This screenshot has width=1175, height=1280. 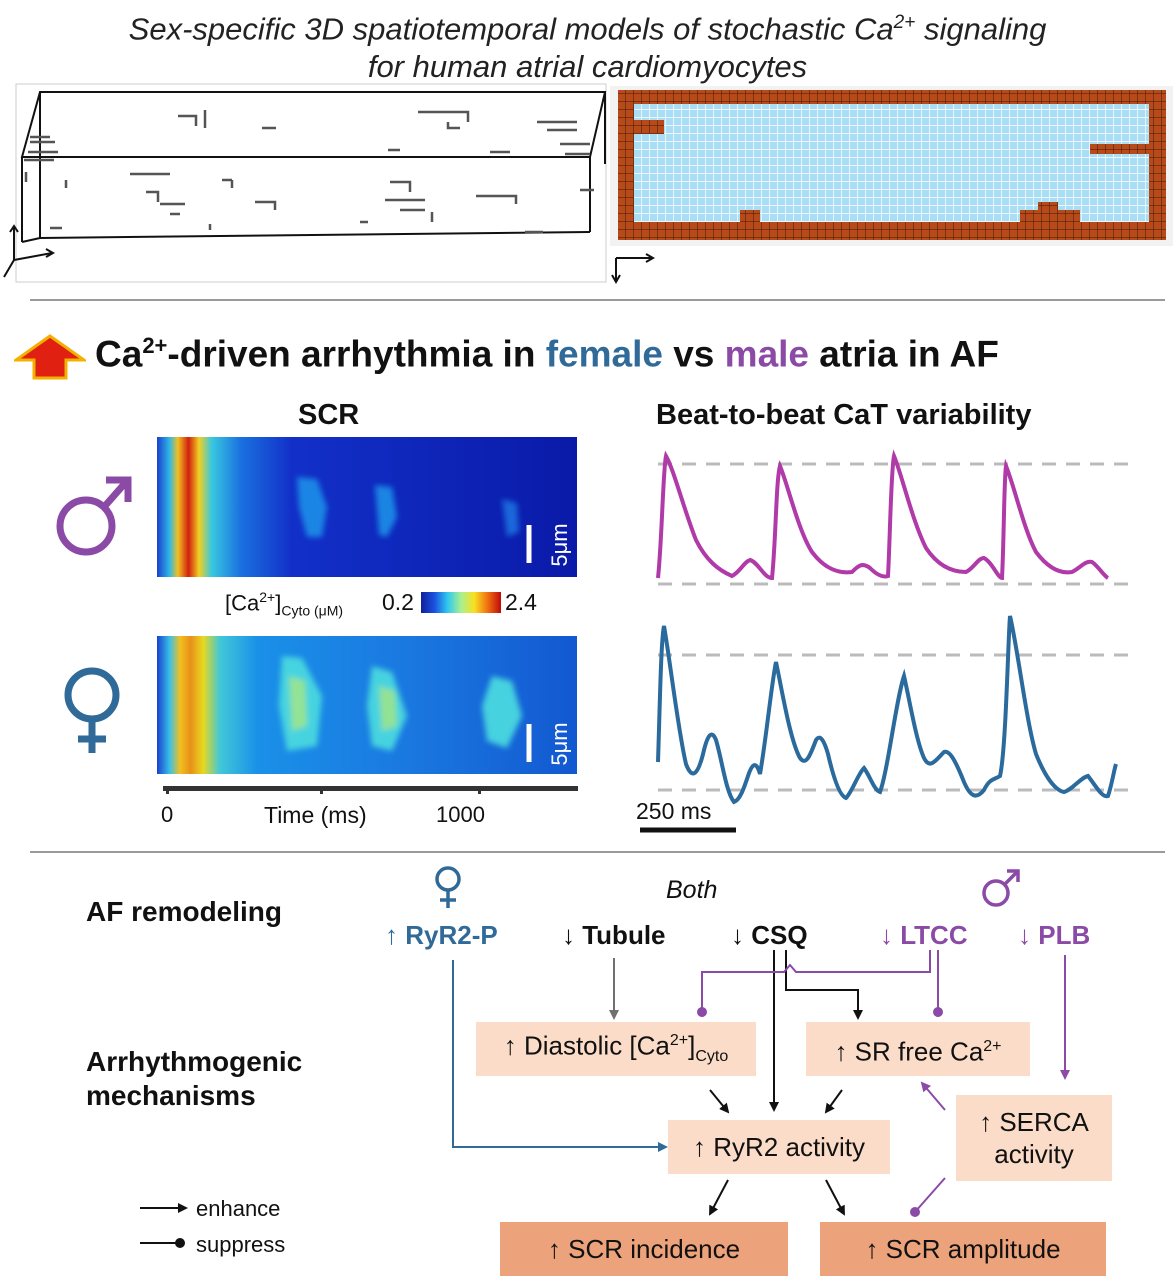 What do you see at coordinates (92, 710) in the screenshot?
I see `female-symbol-icon` at bounding box center [92, 710].